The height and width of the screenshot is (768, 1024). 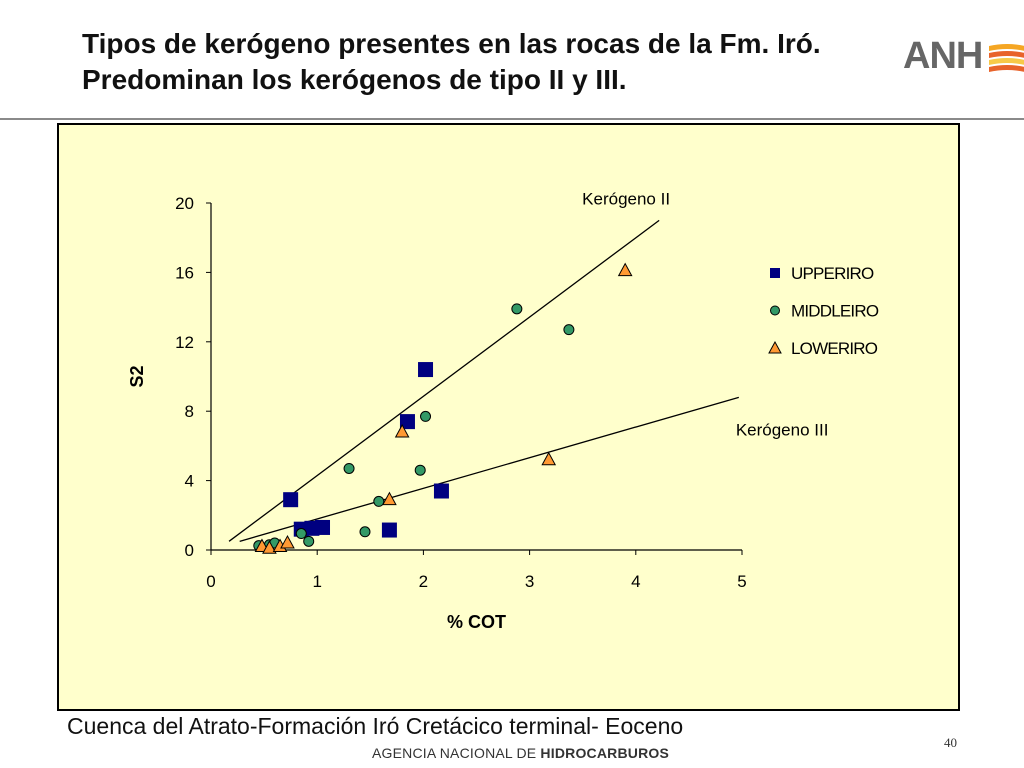 I want to click on y-tick-label: 4, so click(x=189, y=481).